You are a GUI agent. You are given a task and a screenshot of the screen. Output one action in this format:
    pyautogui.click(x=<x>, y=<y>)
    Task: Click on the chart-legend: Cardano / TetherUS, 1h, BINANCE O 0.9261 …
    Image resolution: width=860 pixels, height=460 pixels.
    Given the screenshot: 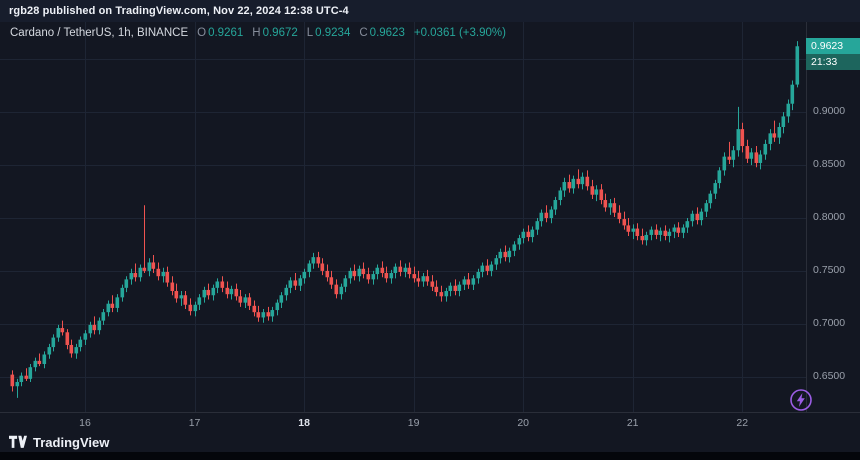 What is the action you would take?
    pyautogui.click(x=258, y=33)
    